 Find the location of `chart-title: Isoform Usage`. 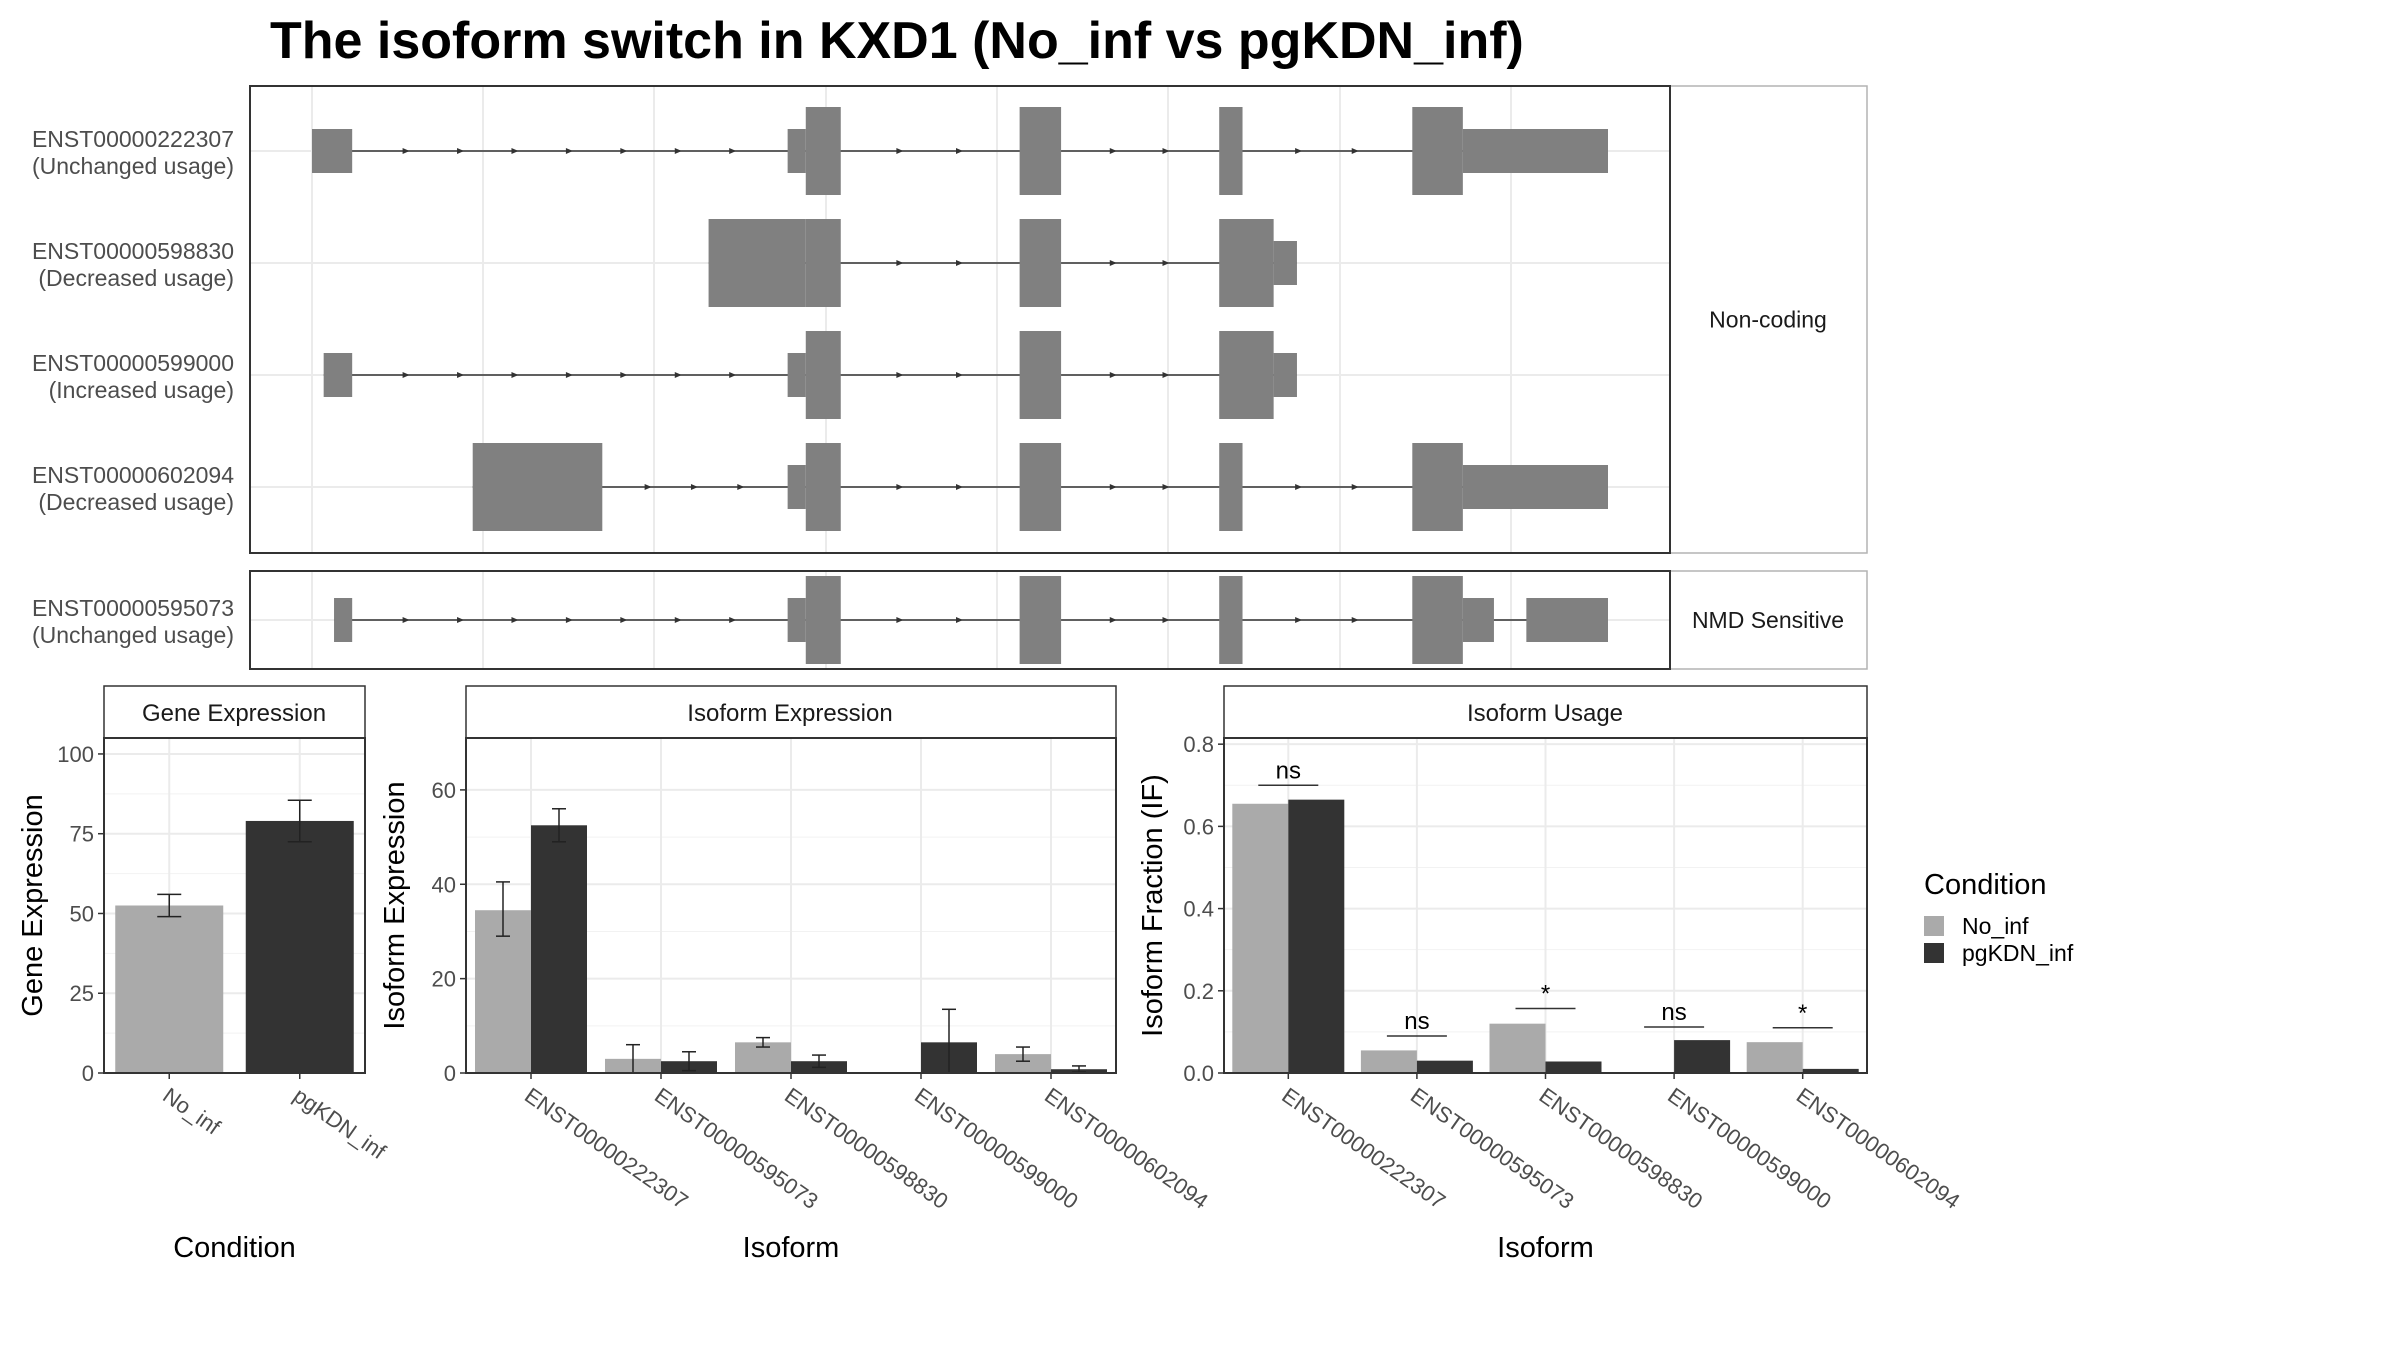

chart-title: Isoform Usage is located at coordinates (1545, 713).